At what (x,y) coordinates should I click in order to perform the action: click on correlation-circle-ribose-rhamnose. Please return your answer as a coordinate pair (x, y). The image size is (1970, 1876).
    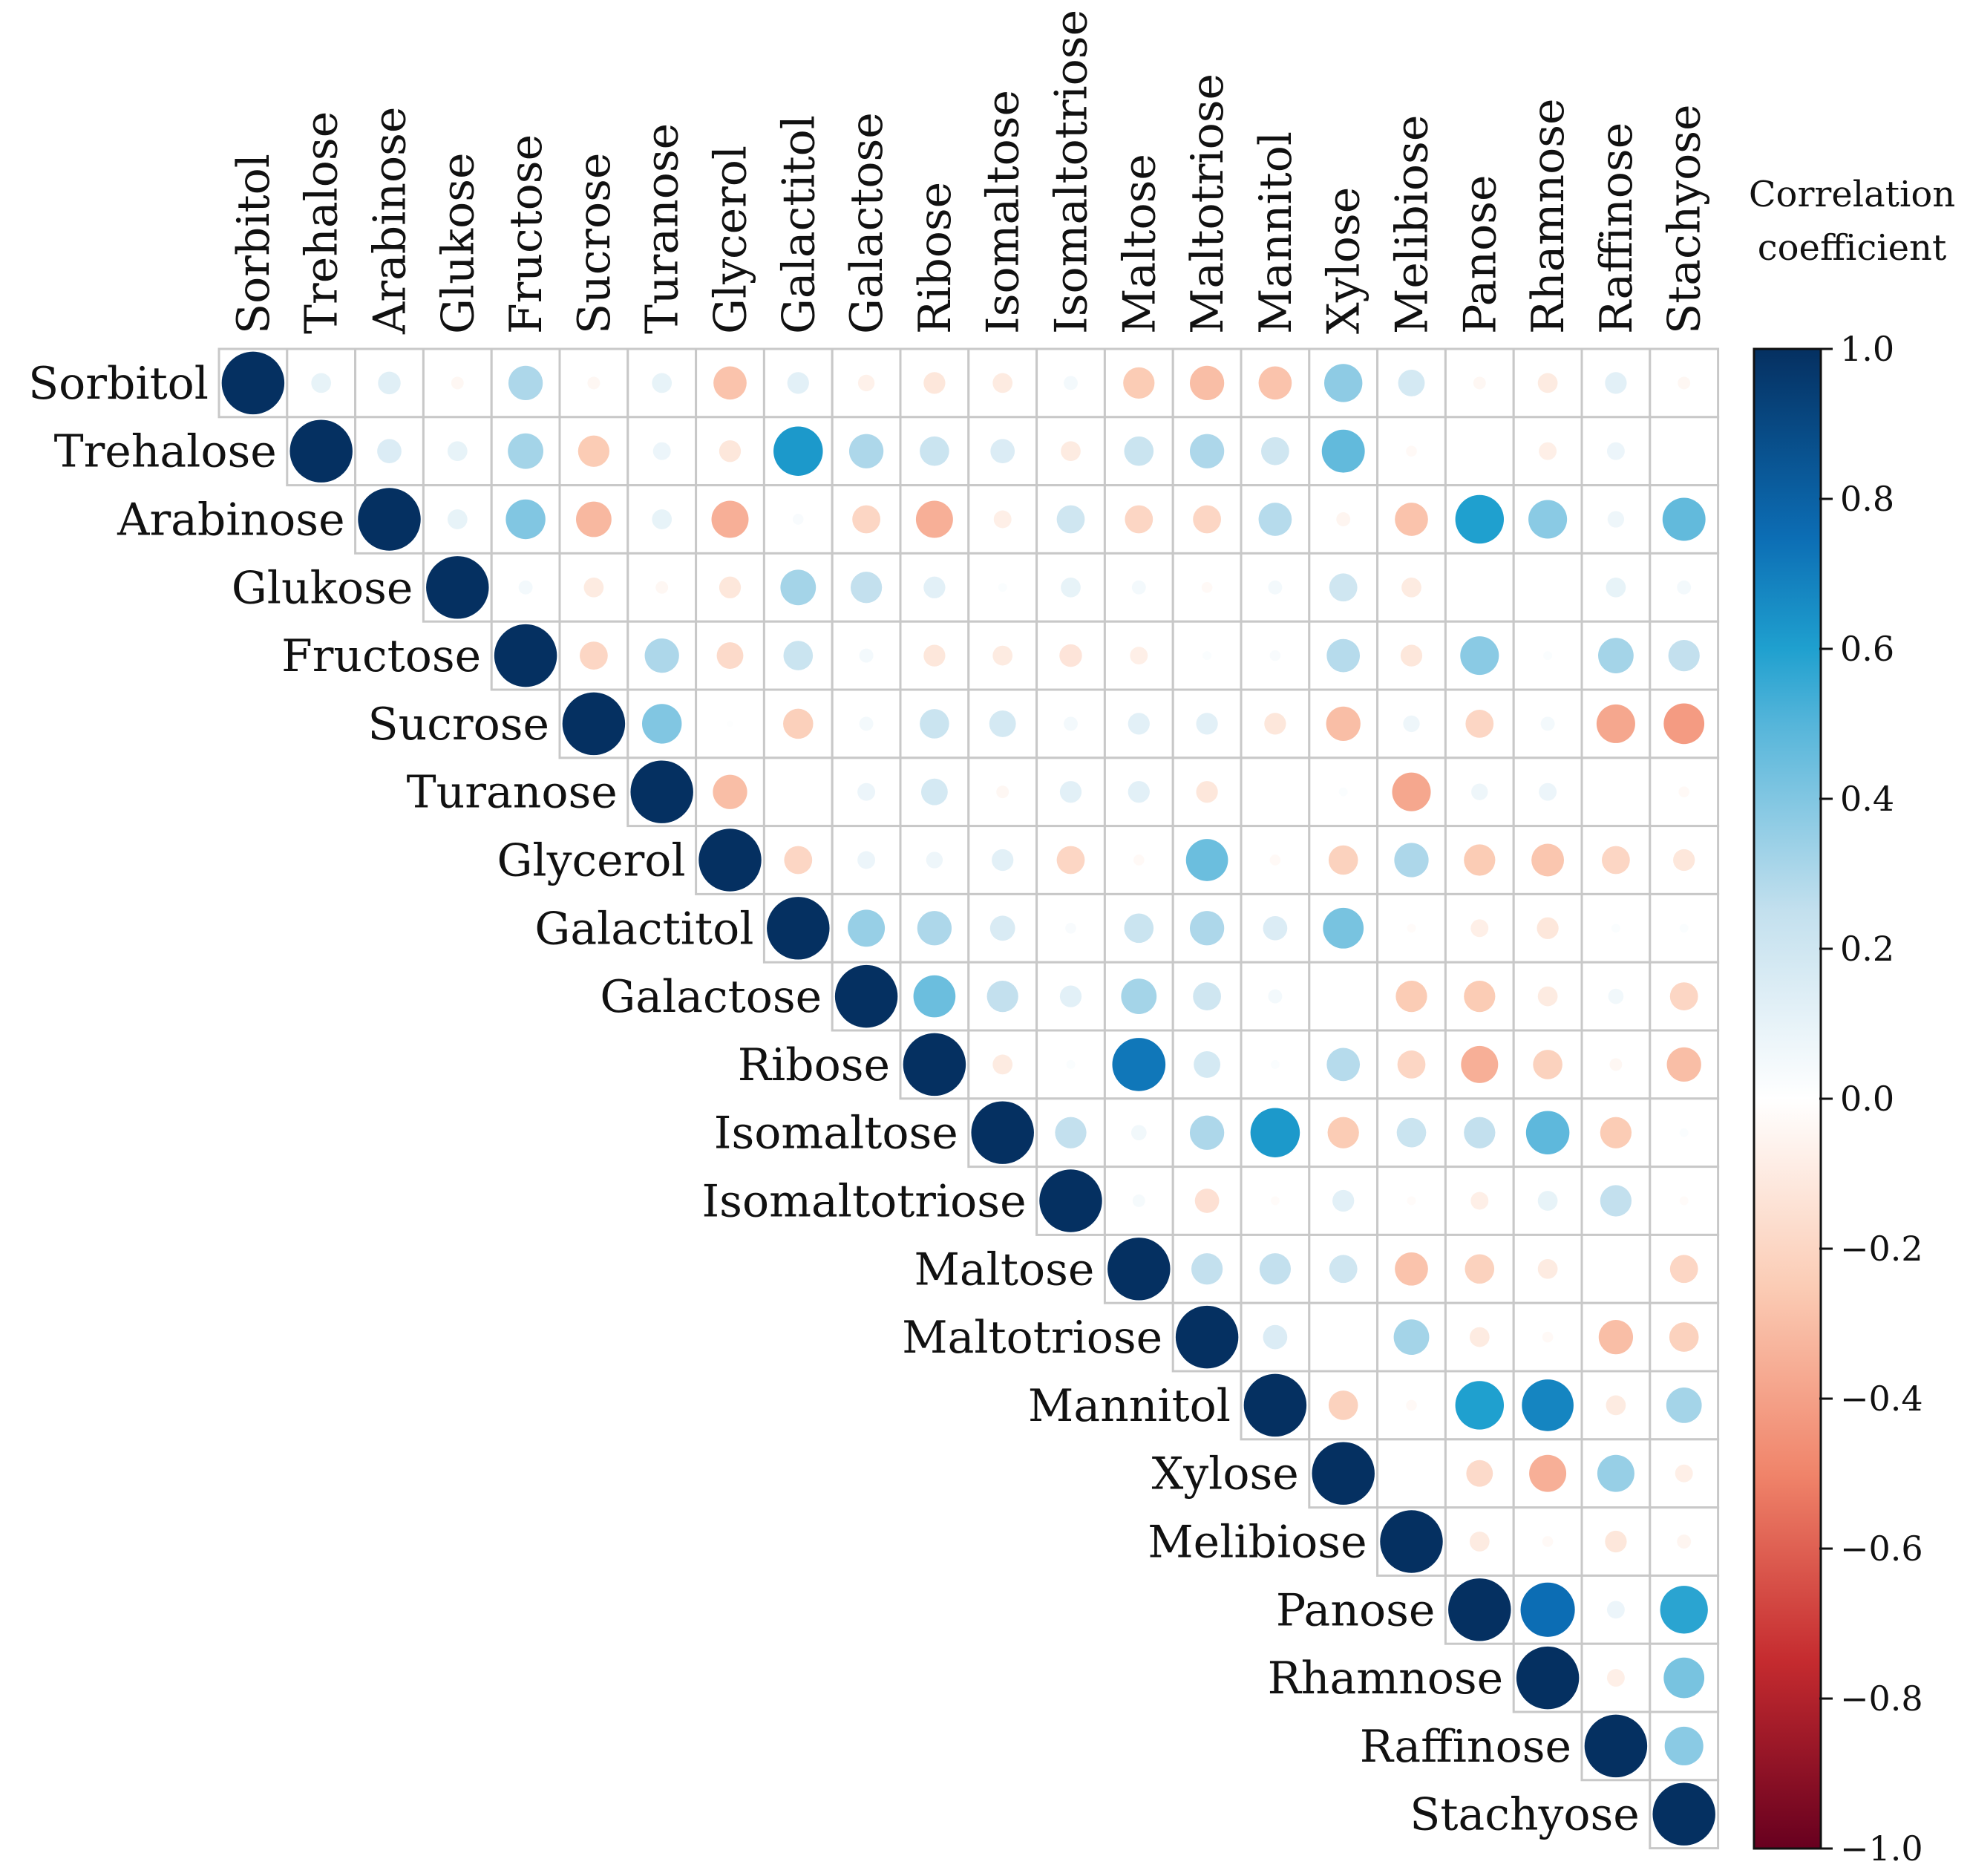
    Looking at the image, I should click on (1547, 1064).